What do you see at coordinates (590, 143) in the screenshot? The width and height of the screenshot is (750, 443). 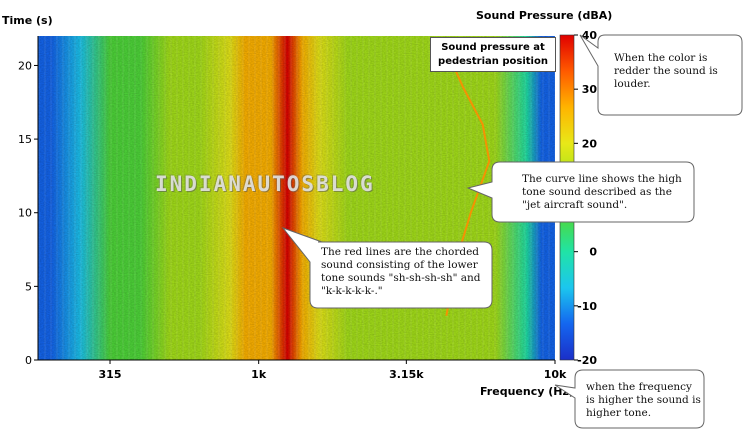 I see `colorbar-tick-label: 20` at bounding box center [590, 143].